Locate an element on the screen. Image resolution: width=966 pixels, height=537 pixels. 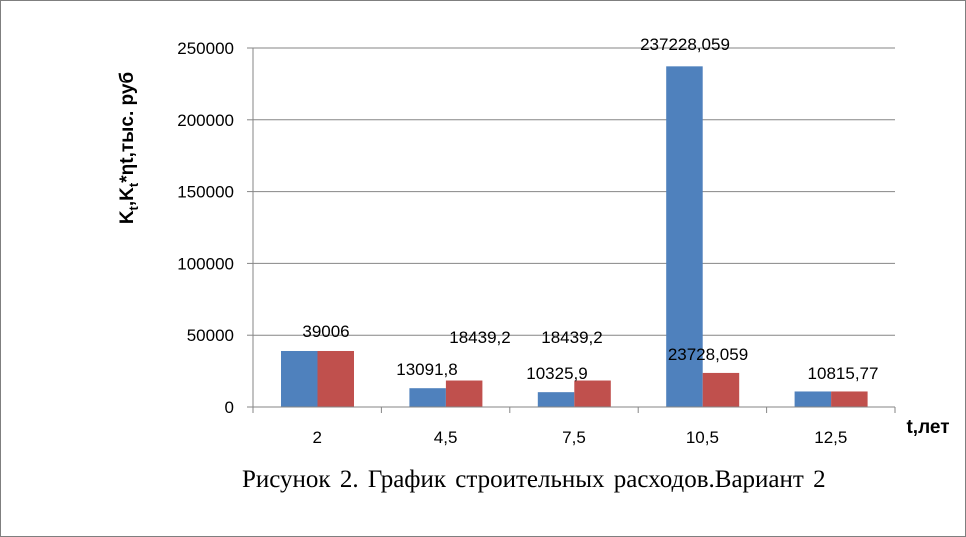
y-tick-label: 0 is located at coordinates (229, 407).